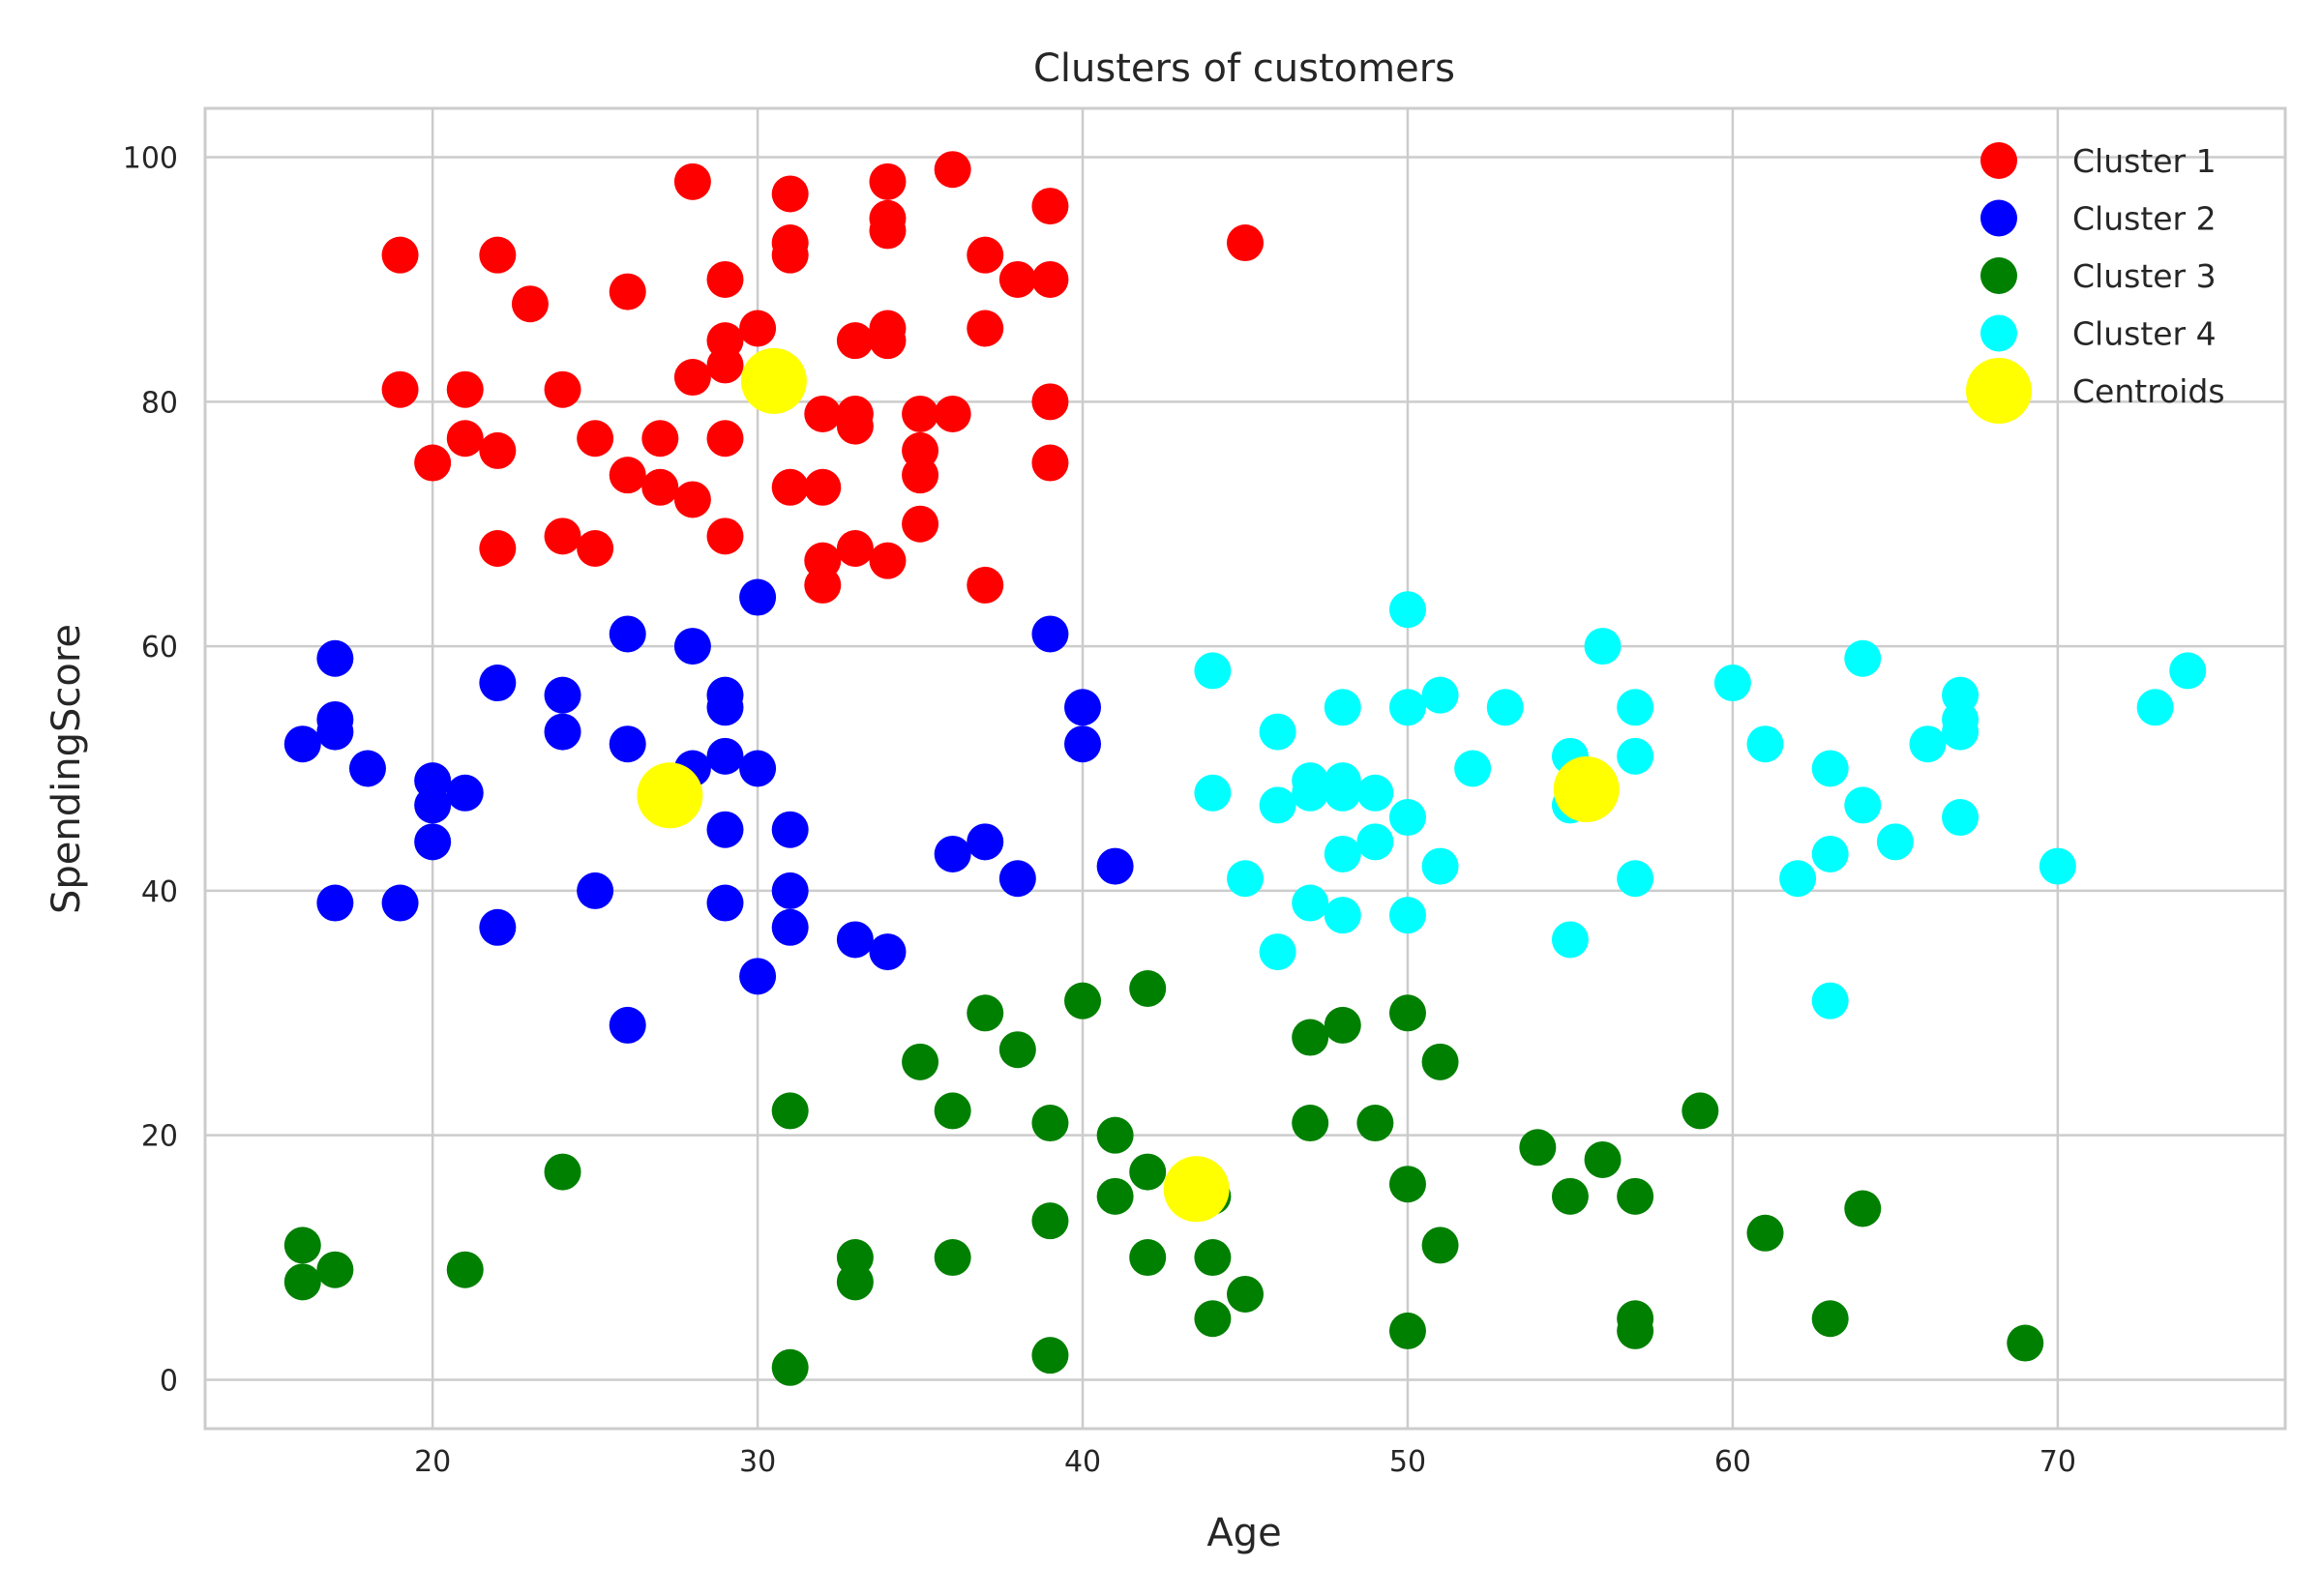 Image resolution: width=2322 pixels, height=1596 pixels. I want to click on x-axis-label: Age, so click(1243, 1533).